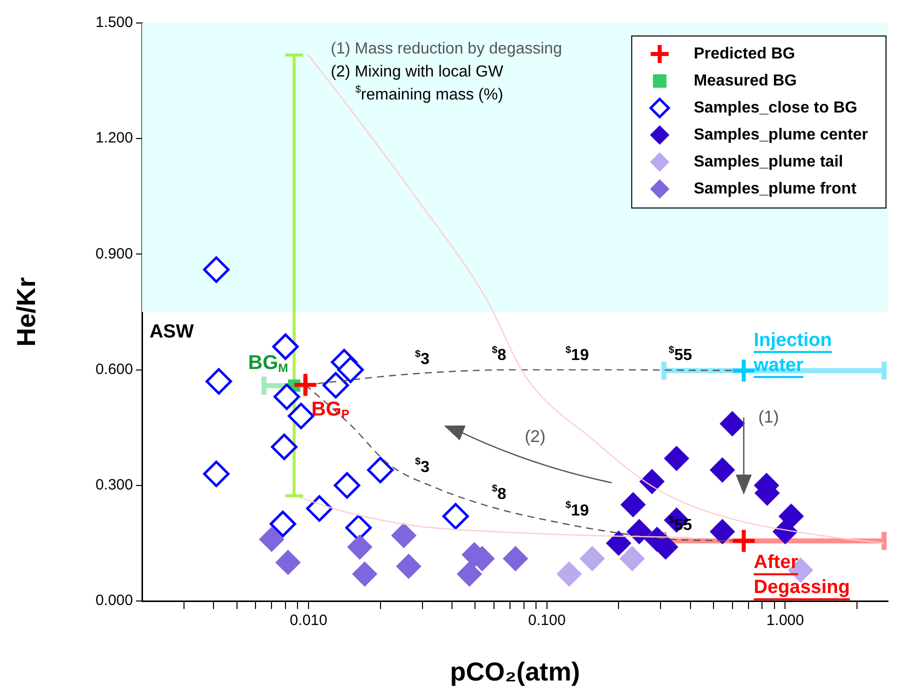  I want to click on annotation: ASW, so click(171, 331).